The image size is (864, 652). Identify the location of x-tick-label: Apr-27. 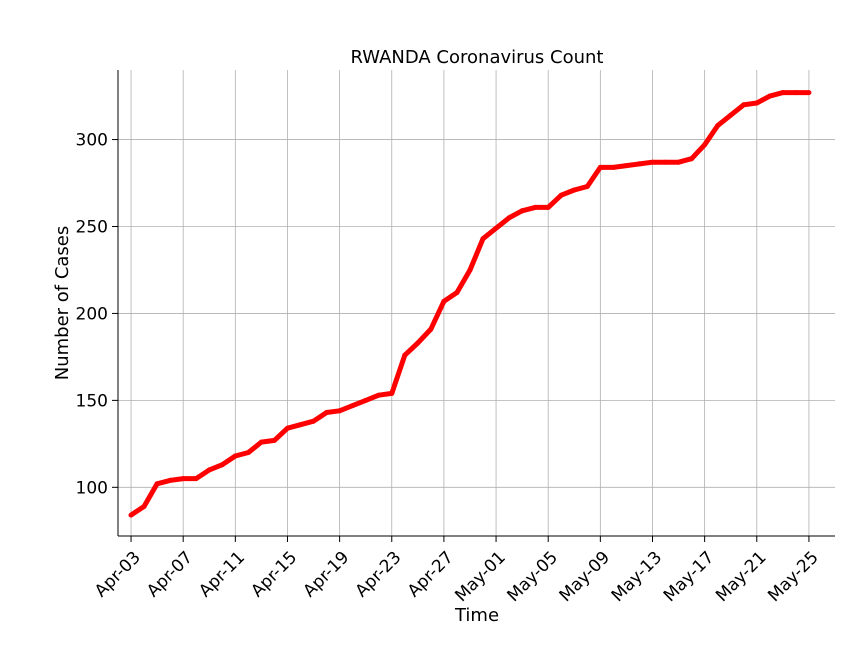
(431, 575).